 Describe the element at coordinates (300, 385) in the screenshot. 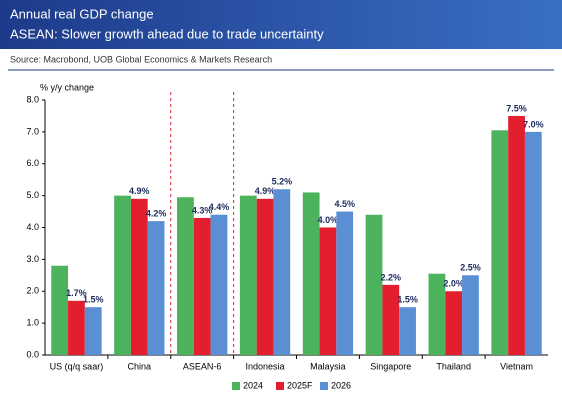

I see `legend-label: 2025F` at that location.